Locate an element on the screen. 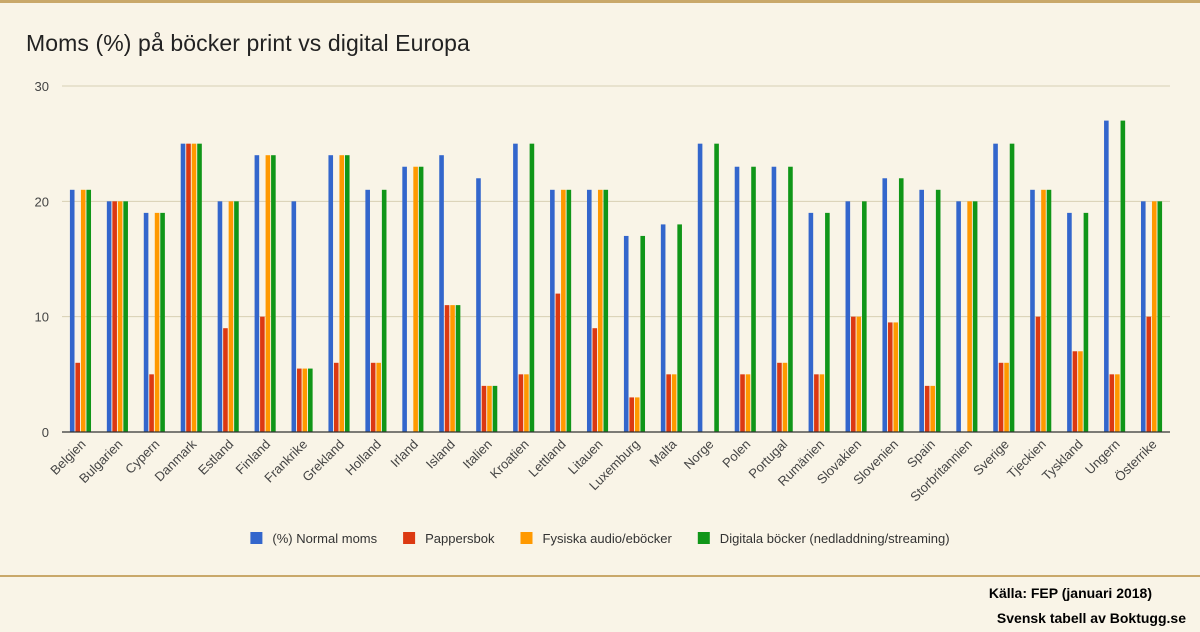  x-tick-label: Tyskland is located at coordinates (1062, 460).